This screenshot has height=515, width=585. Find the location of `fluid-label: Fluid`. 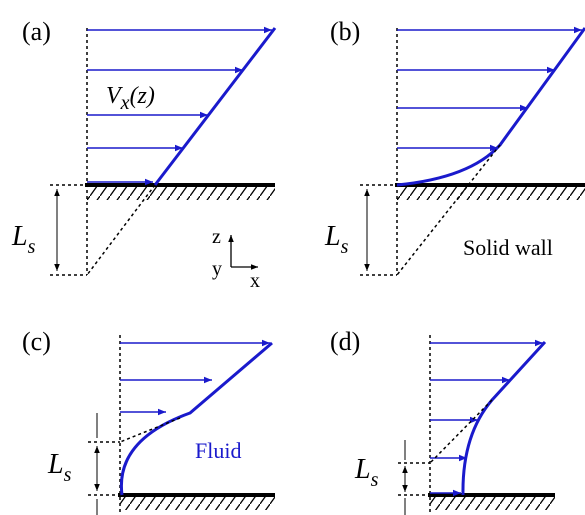

fluid-label: Fluid is located at coordinates (218, 450).